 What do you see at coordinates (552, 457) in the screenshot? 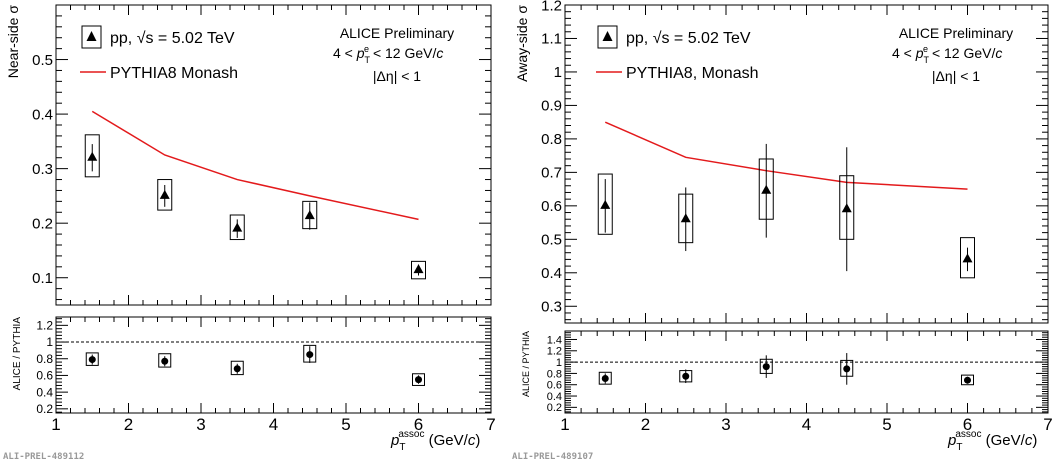
I see `alice-watermark-id: ALI-PREL-489107` at bounding box center [552, 457].